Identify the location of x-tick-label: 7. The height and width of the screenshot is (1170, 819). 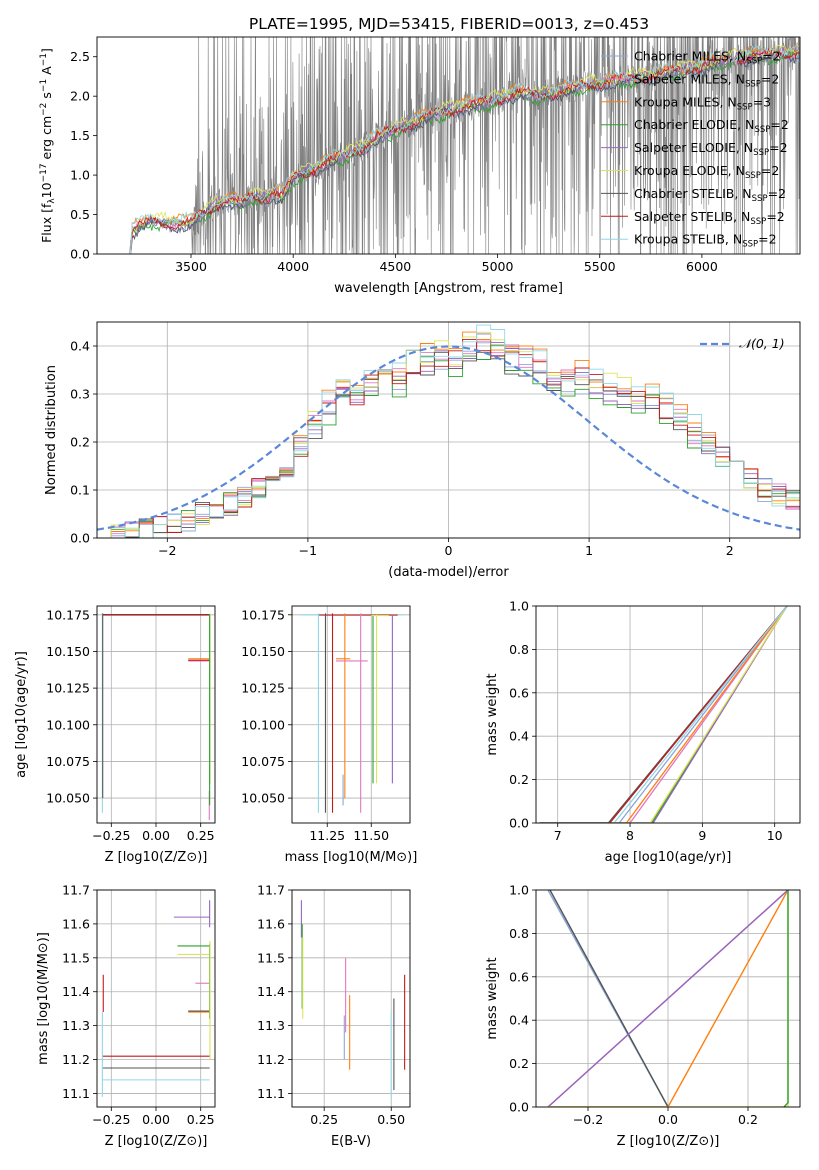
(558, 835).